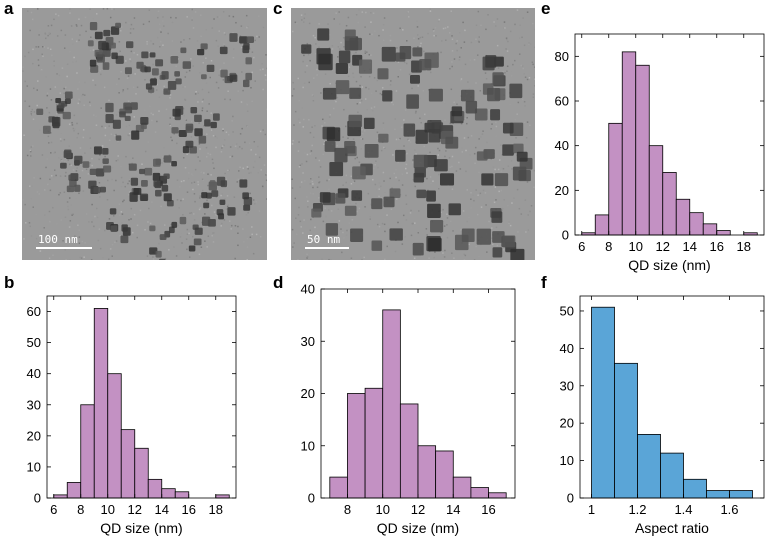  I want to click on tem-particles-c, so click(413, 134).